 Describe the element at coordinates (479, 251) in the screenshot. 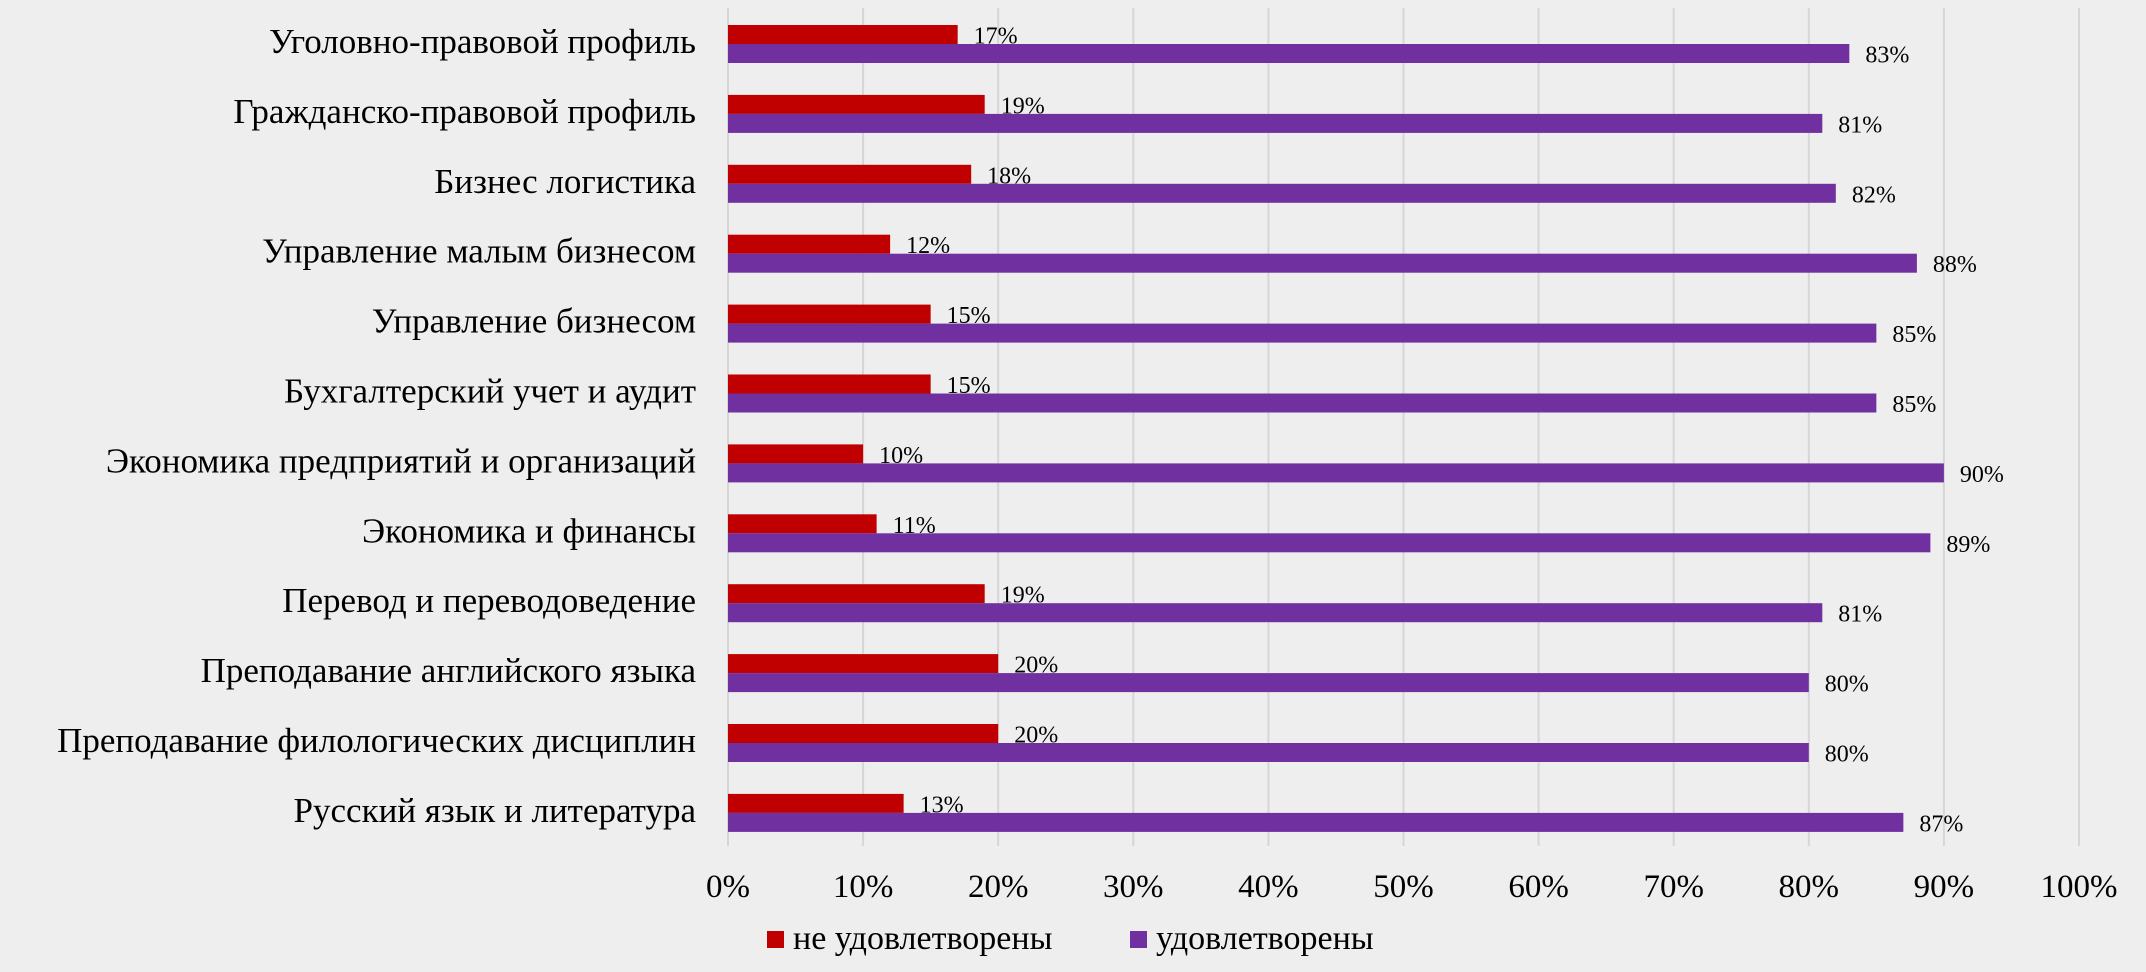

I see `category-label: Управление малым бизнесом` at that location.